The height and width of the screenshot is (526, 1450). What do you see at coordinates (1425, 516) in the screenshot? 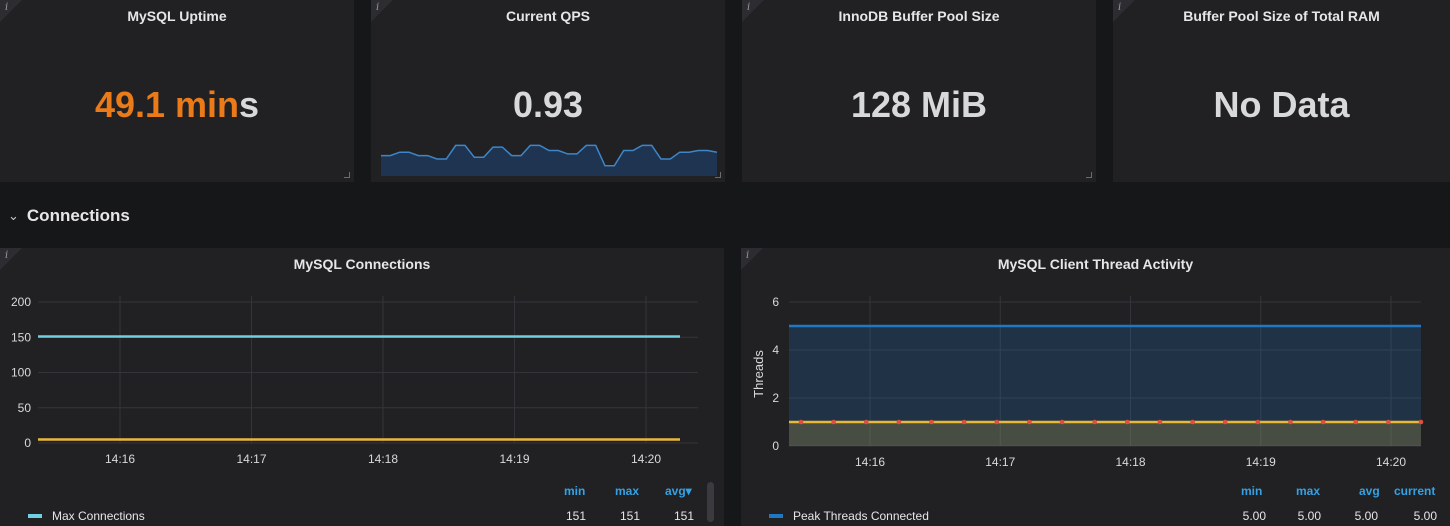
I see `legend-value-current: 5.00` at bounding box center [1425, 516].